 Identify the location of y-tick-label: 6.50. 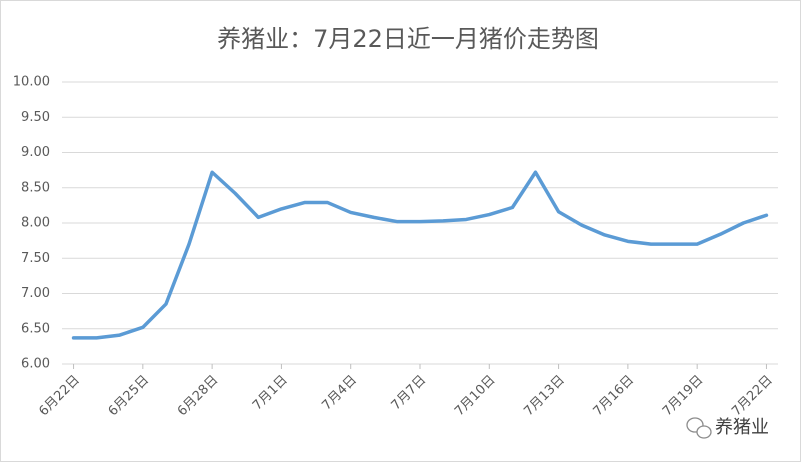
(35, 328).